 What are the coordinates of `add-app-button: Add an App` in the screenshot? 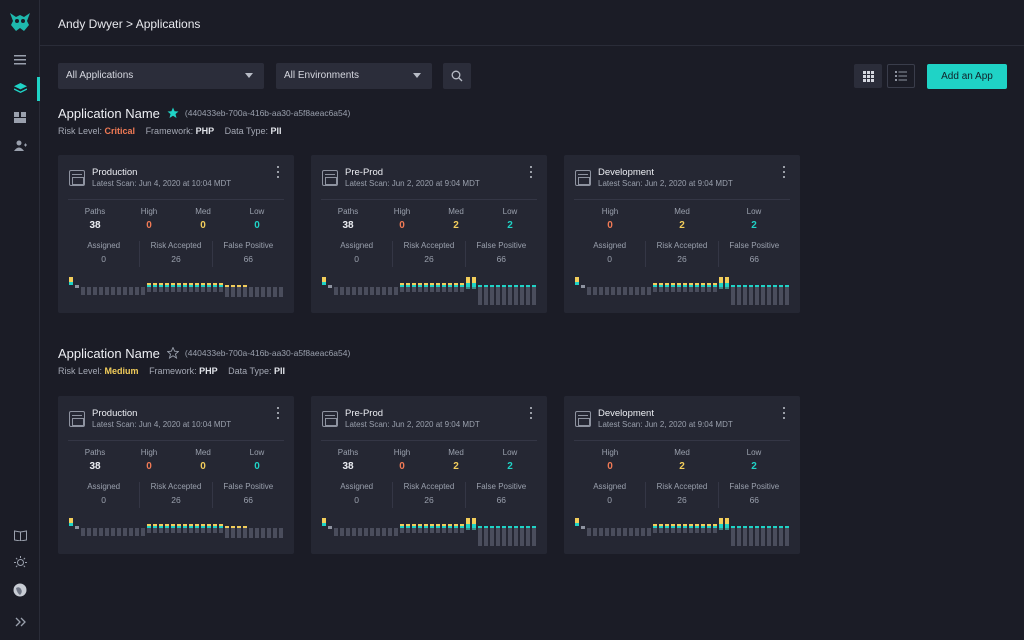 It's located at (967, 76).